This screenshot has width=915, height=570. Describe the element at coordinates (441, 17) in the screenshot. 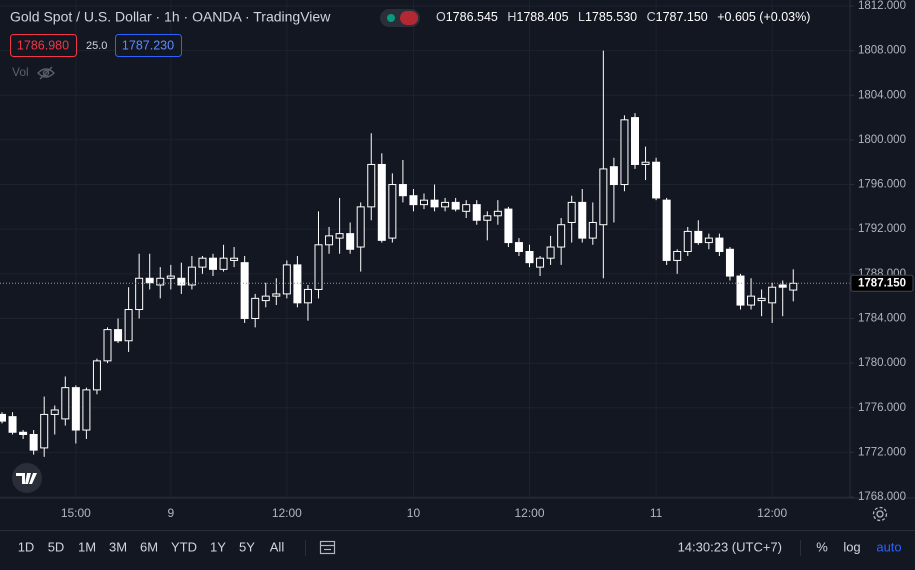

I see `legend-label: O` at that location.